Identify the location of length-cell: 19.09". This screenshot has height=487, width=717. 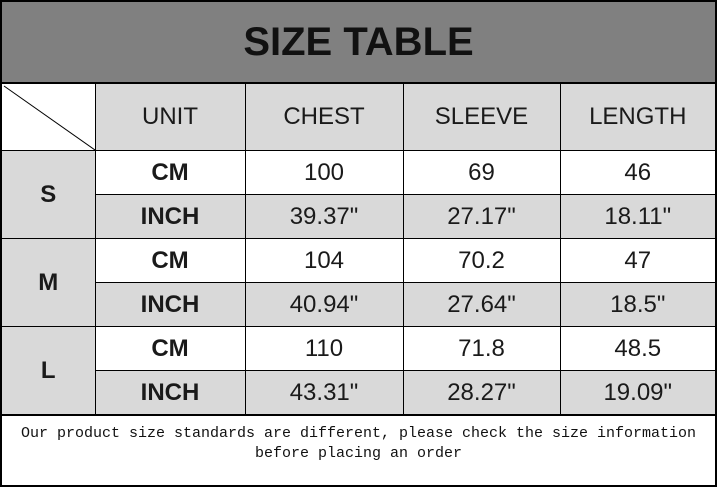
(637, 392).